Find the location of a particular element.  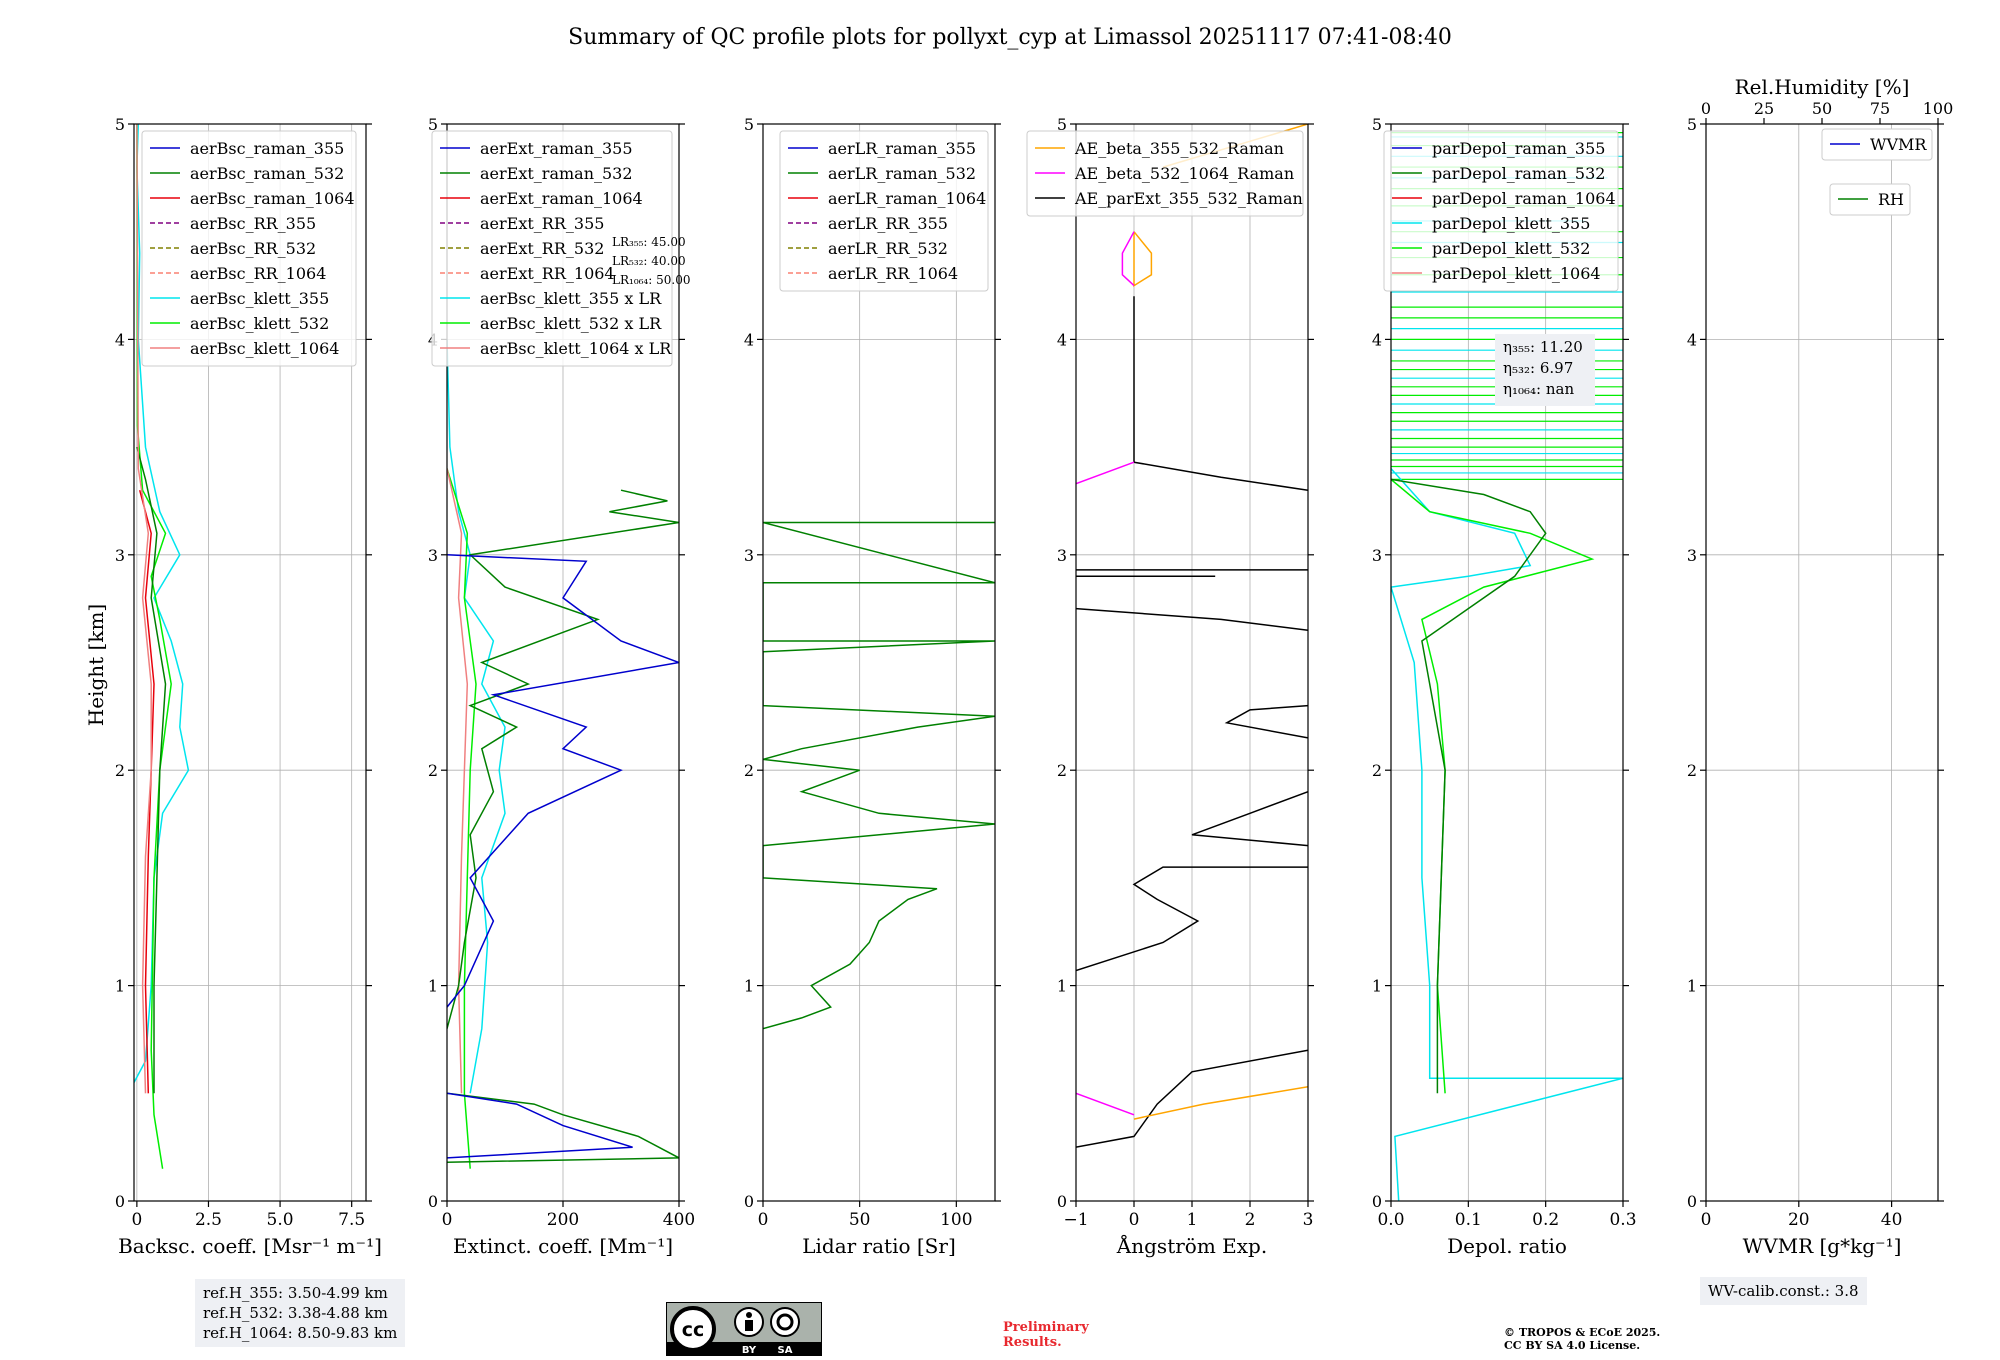

x-tick-label: 200 is located at coordinates (563, 1220).